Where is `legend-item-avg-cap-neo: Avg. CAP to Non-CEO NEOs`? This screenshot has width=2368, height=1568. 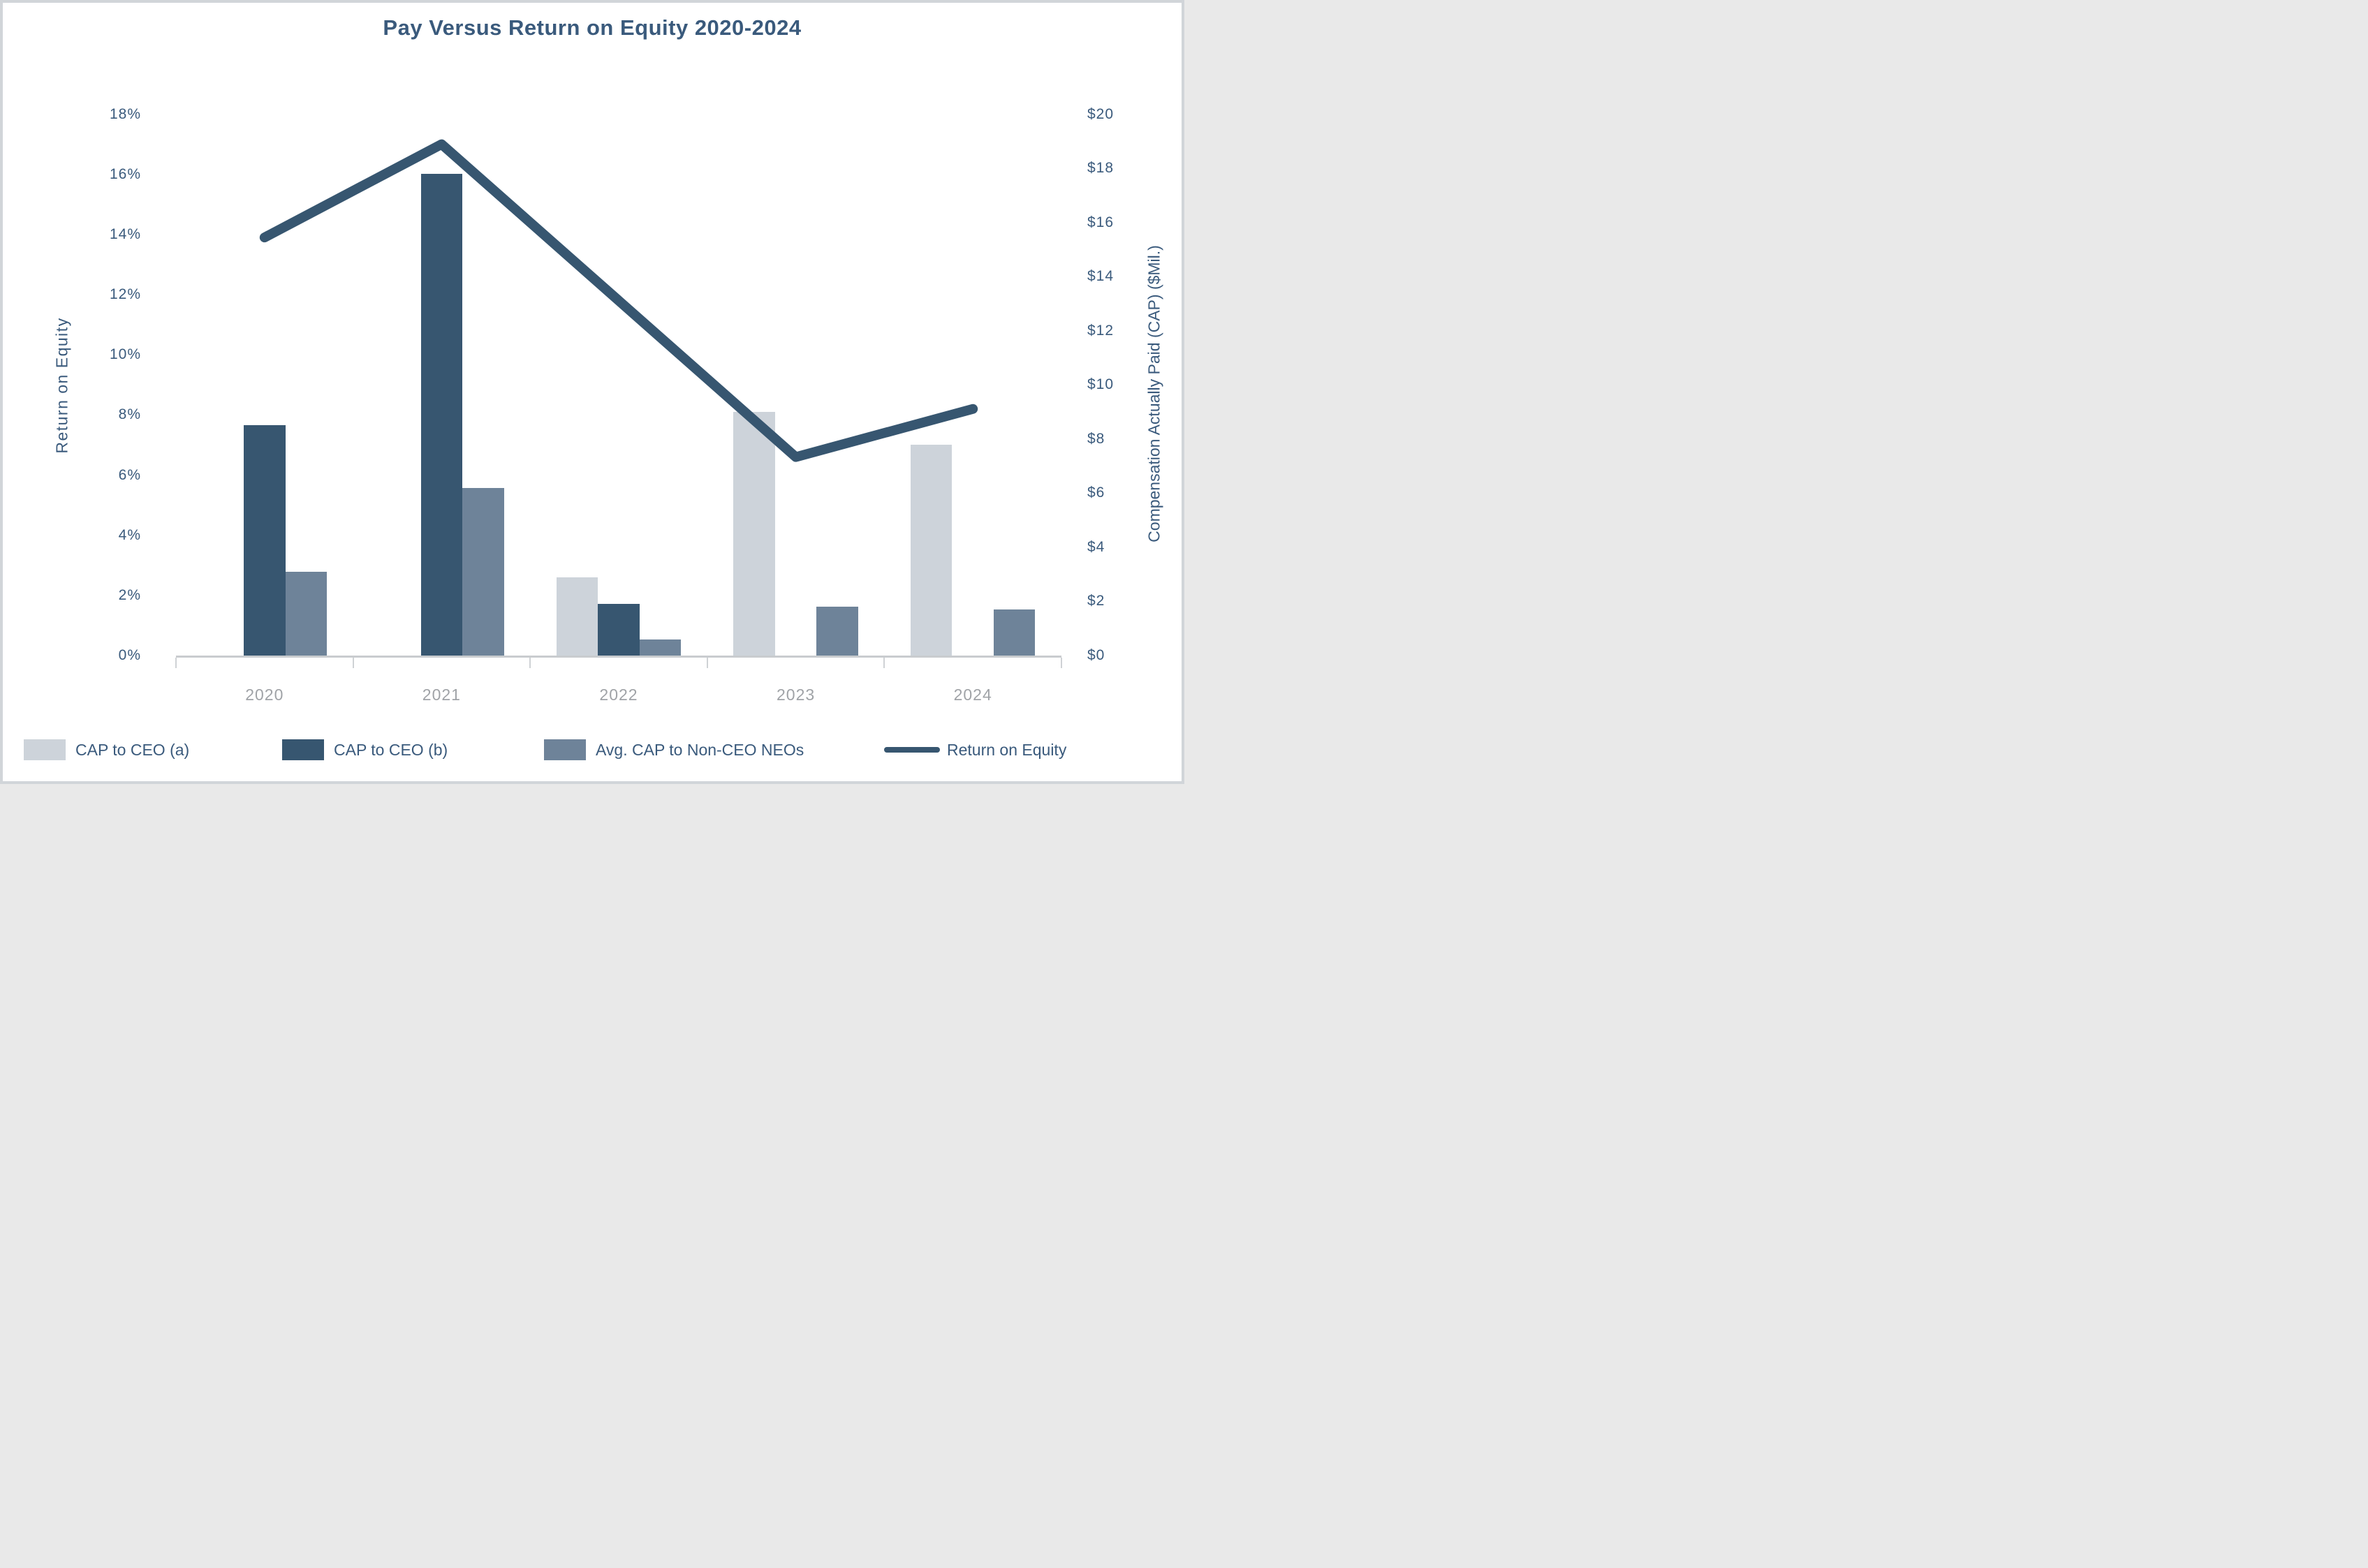
legend-item-avg-cap-neo: Avg. CAP to Non-CEO NEOs is located at coordinates (674, 750).